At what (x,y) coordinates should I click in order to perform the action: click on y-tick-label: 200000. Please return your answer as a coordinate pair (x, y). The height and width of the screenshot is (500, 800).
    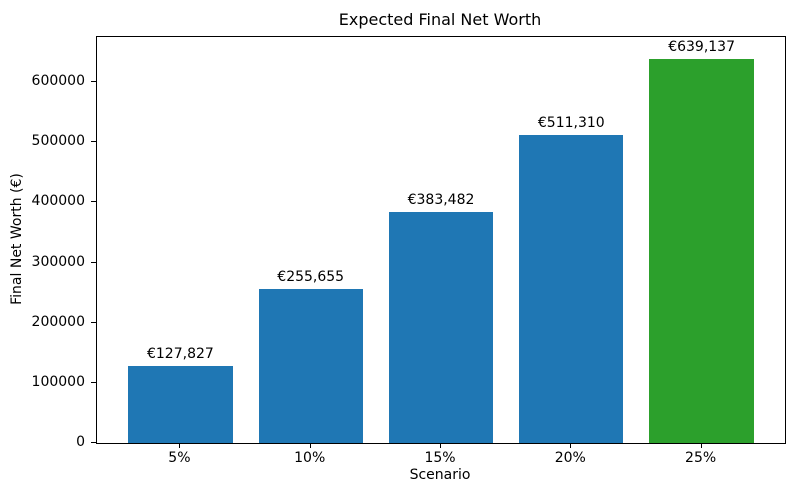
    Looking at the image, I should click on (58, 321).